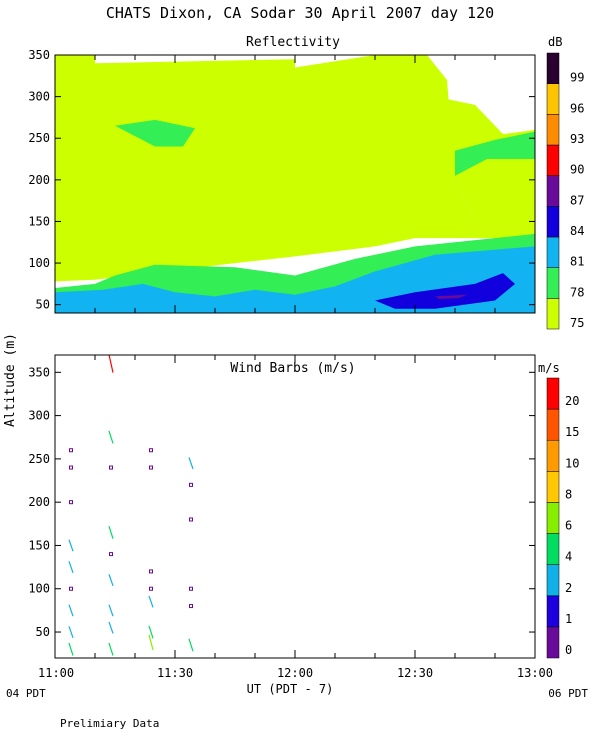 The height and width of the screenshot is (750, 600). What do you see at coordinates (577, 170) in the screenshot?
I see `reflectivity-colorbar-label: 90` at bounding box center [577, 170].